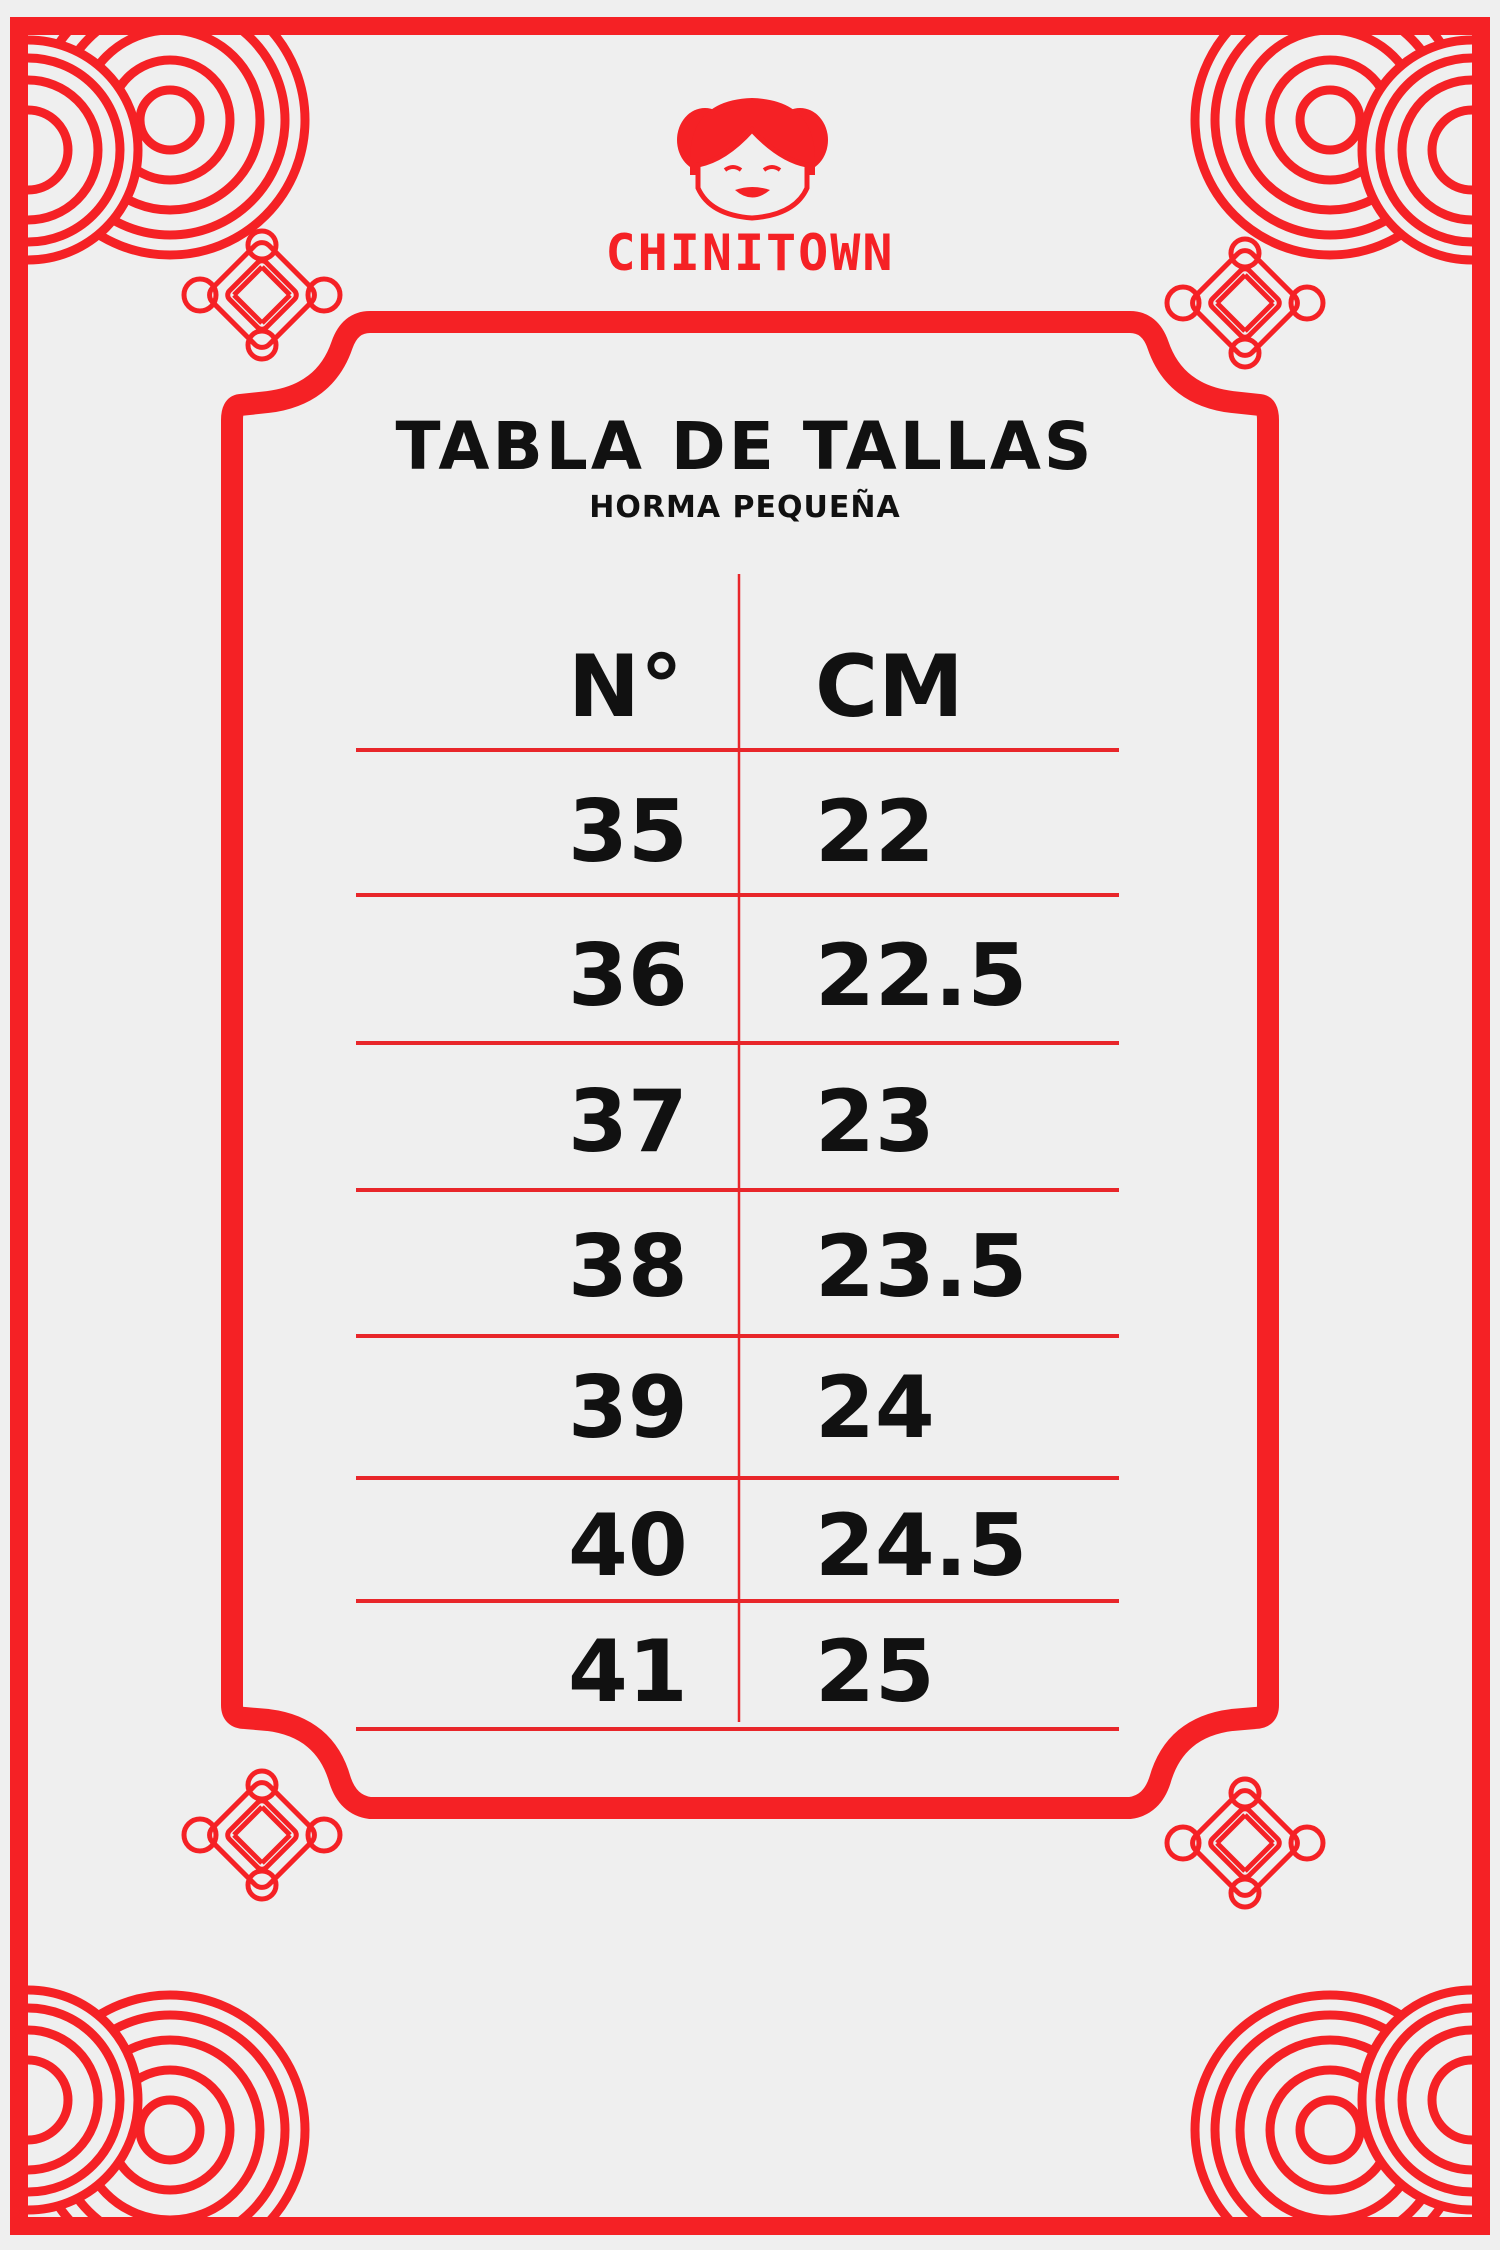  Describe the element at coordinates (628, 1408) in the screenshot. I see `size-cell: 39` at that location.